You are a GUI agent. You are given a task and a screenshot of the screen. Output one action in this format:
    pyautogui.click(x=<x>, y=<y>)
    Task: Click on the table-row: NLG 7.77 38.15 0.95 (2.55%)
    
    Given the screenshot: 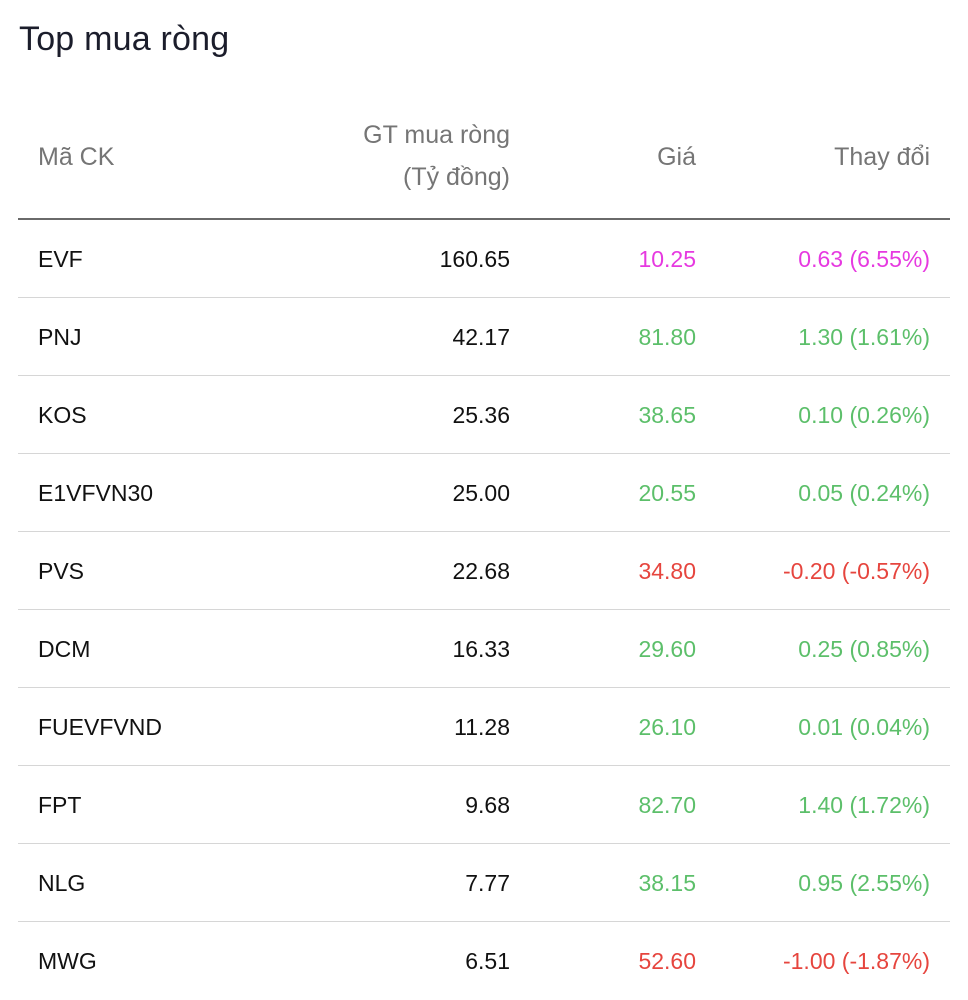 What is the action you would take?
    pyautogui.click(x=484, y=883)
    